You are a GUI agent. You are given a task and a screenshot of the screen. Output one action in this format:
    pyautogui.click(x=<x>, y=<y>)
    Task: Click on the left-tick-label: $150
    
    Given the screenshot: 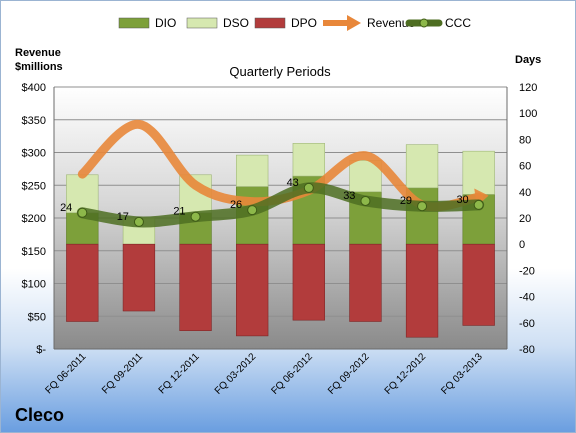 What is the action you would take?
    pyautogui.click(x=34, y=252)
    